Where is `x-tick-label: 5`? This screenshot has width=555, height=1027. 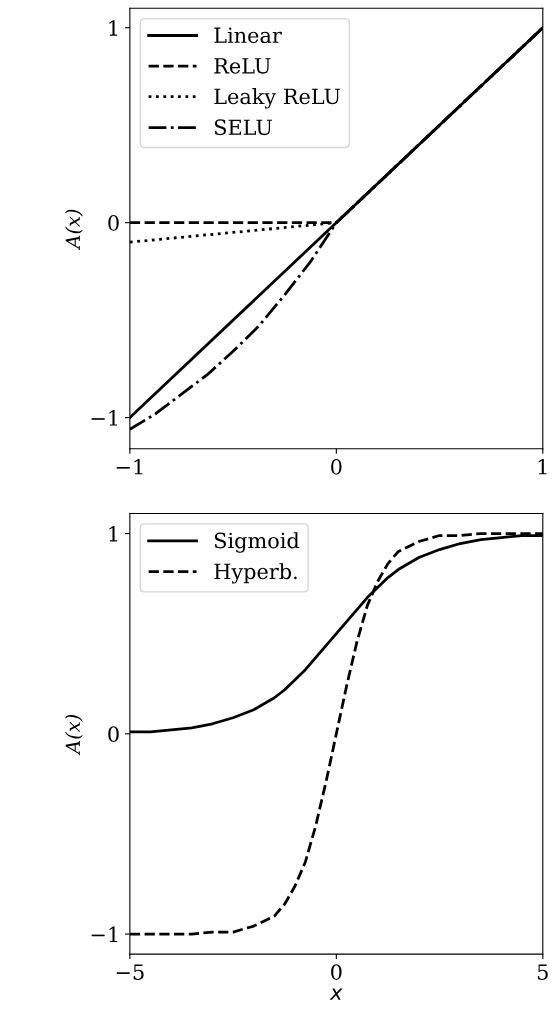
x-tick-label: 5 is located at coordinates (542, 972).